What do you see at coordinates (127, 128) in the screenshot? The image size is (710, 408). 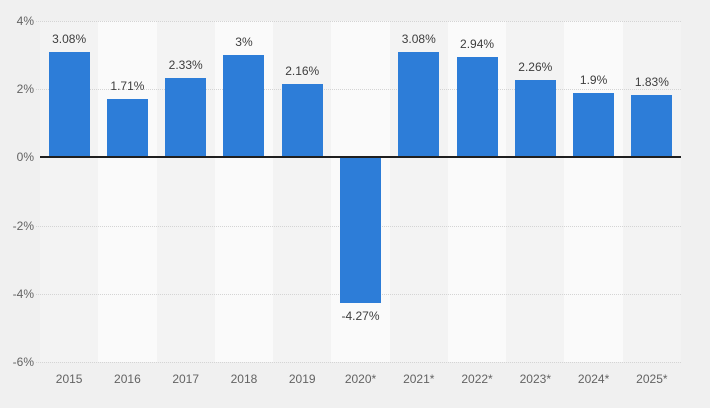 I see `bar-2016` at bounding box center [127, 128].